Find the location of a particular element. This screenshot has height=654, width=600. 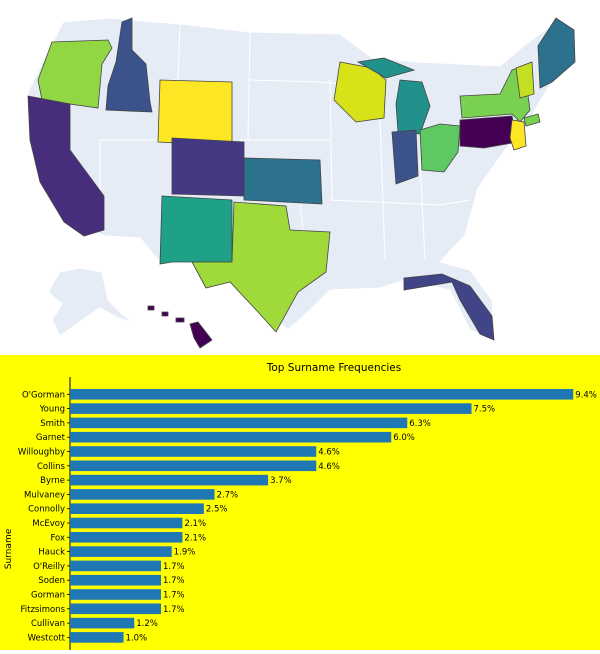

category-label: Collins is located at coordinates (51, 467).